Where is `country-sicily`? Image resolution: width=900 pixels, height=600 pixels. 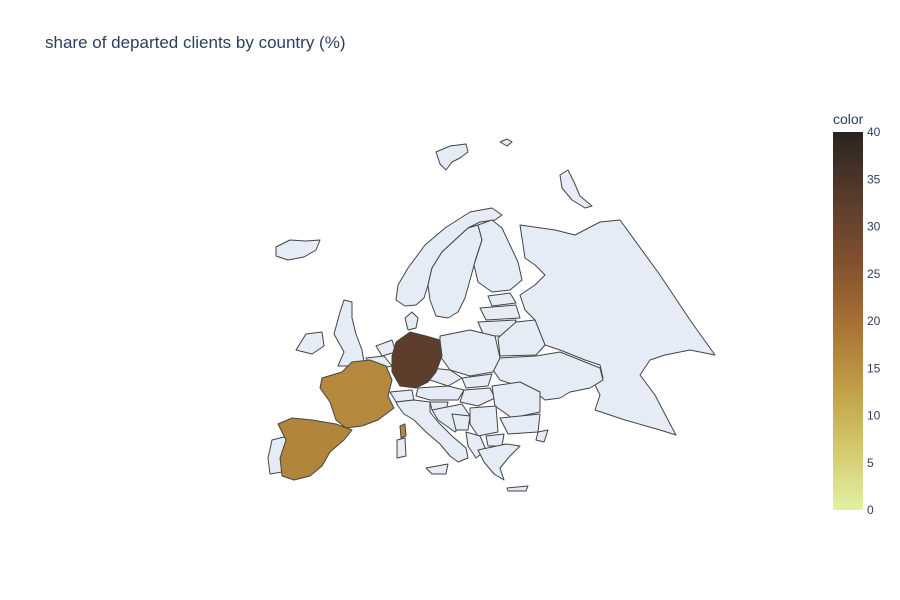
country-sicily is located at coordinates (437, 469).